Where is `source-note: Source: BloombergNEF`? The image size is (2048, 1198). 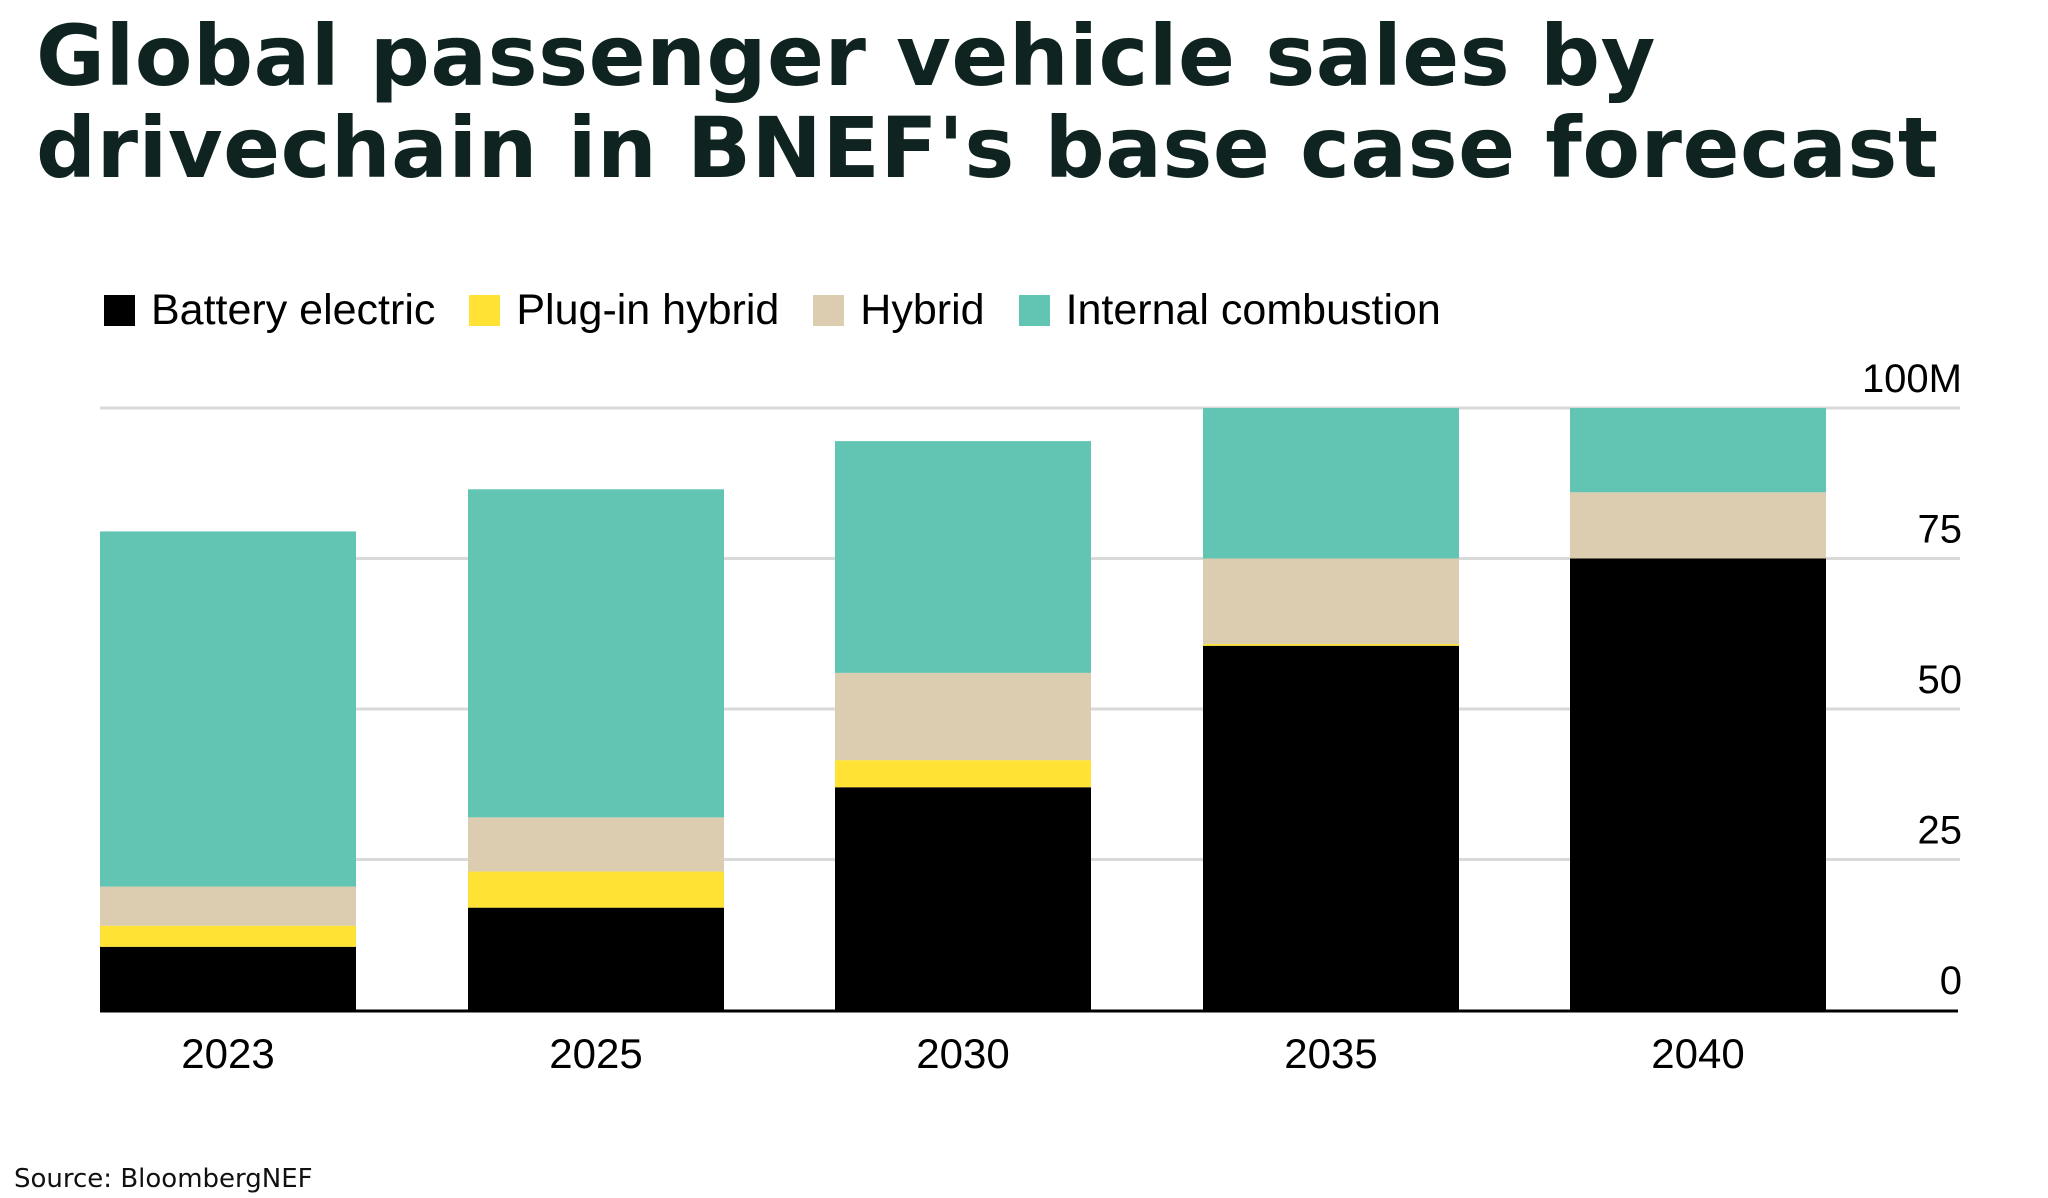
source-note: Source: BloombergNEF is located at coordinates (163, 1179).